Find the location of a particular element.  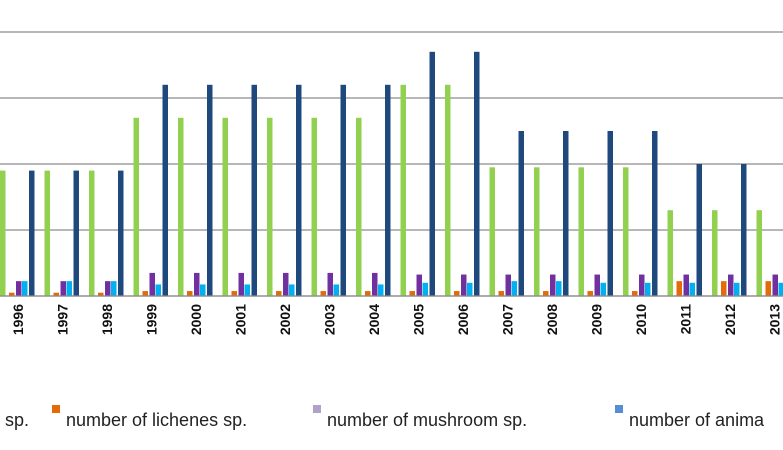

x-tick-label-1996: 1996 is located at coordinates (18, 319).